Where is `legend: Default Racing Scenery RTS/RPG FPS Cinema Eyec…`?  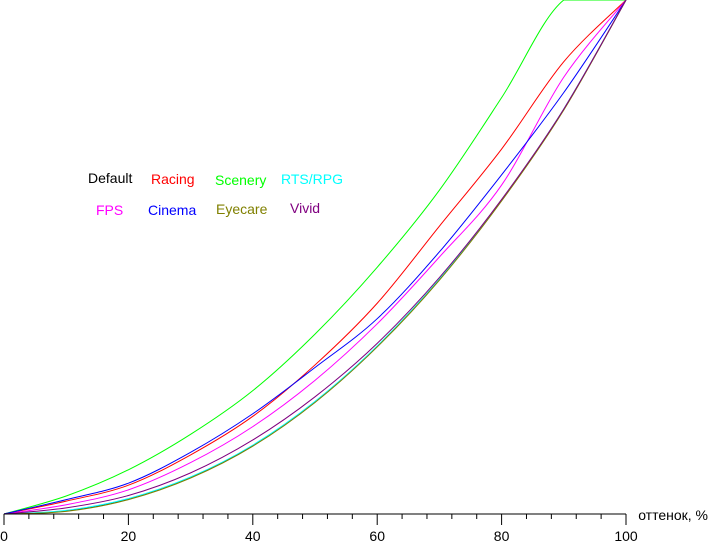
legend: Default Racing Scenery RTS/RPG FPS Cinema Eyec… is located at coordinates (215, 194).